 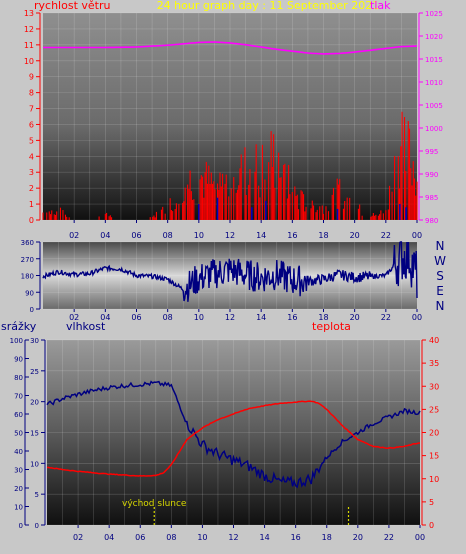 I want to click on y-tick-label: 985, so click(x=431, y=198).